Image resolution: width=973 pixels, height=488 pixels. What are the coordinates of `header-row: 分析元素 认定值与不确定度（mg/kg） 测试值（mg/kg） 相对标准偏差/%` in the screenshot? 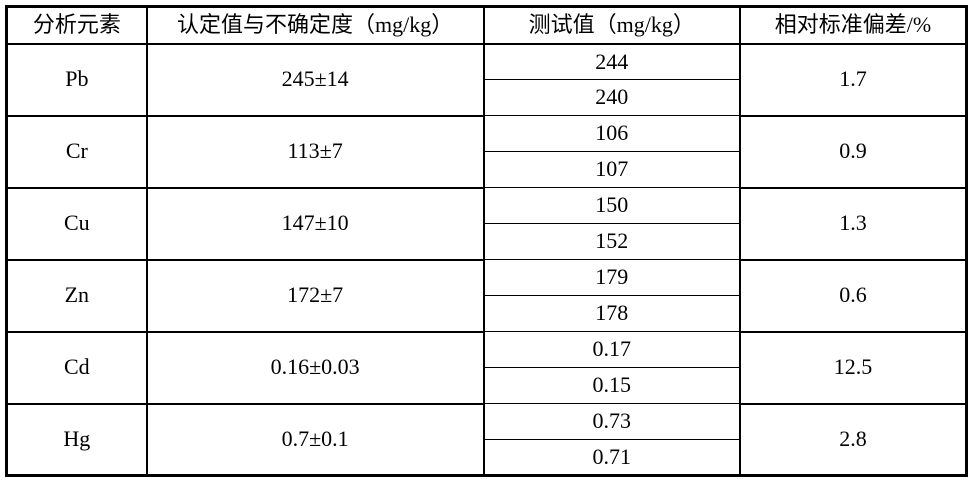 It's located at (486, 25).